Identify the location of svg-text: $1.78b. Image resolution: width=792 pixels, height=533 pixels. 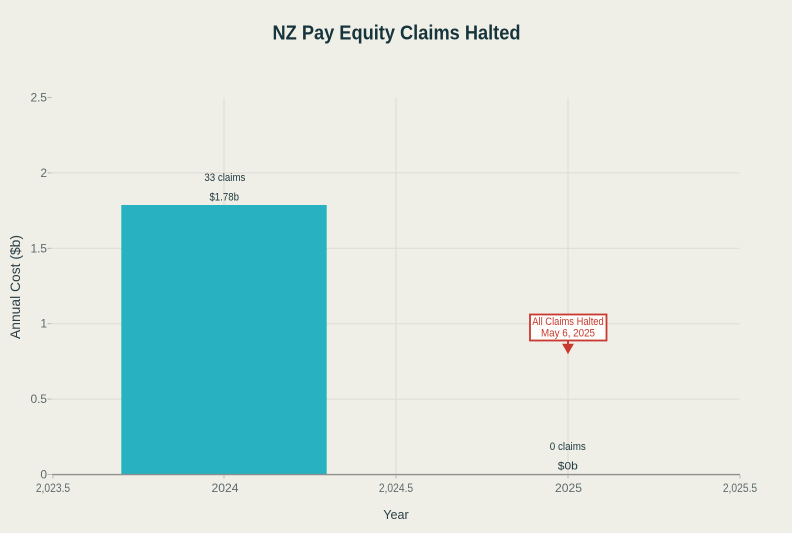
(224, 198).